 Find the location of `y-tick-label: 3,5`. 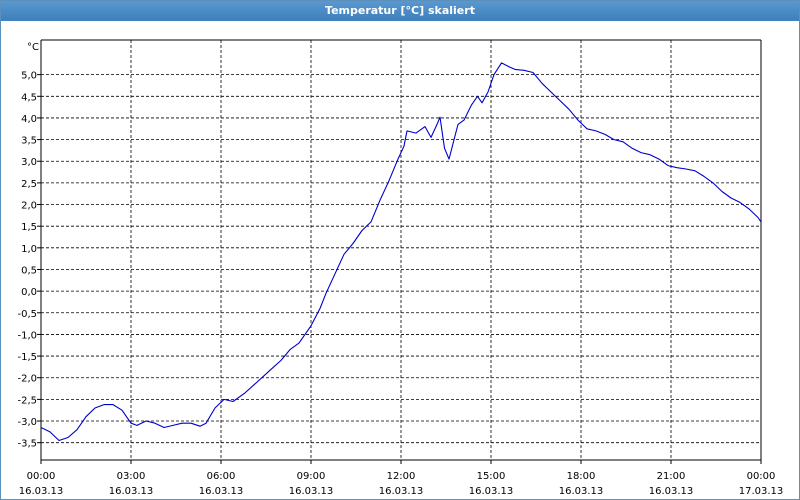

y-tick-label: 3,5 is located at coordinates (29, 141).